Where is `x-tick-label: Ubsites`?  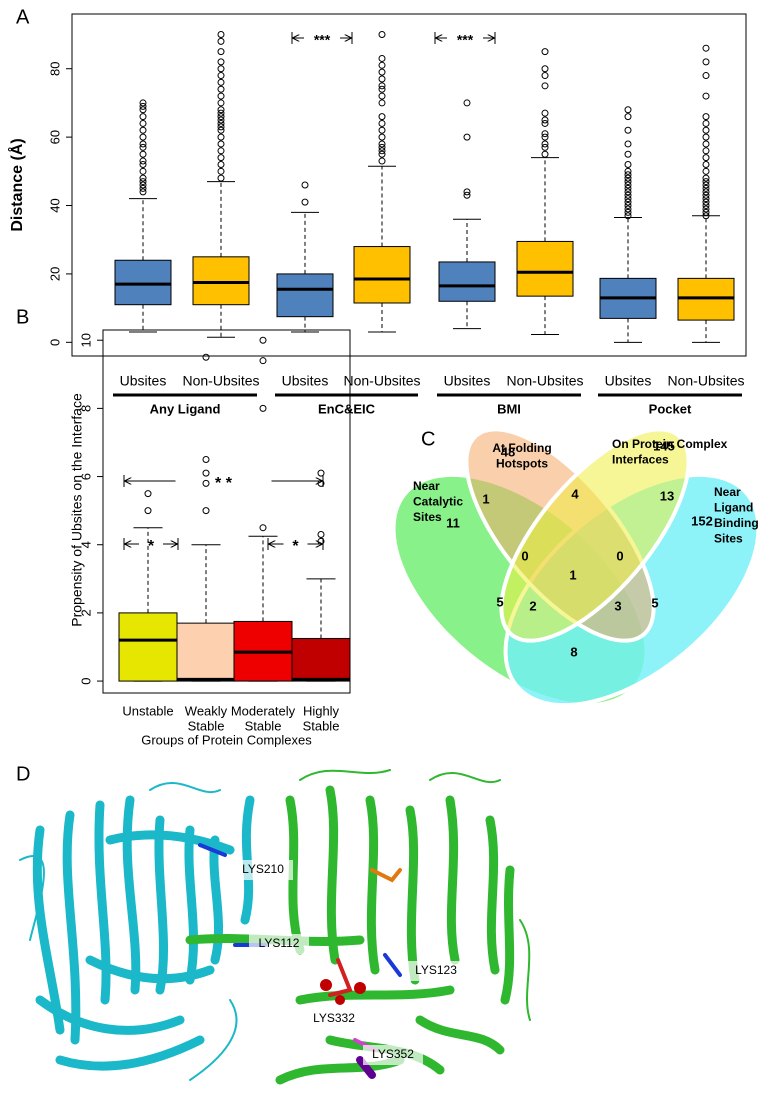
x-tick-label: Ubsites is located at coordinates (143, 381).